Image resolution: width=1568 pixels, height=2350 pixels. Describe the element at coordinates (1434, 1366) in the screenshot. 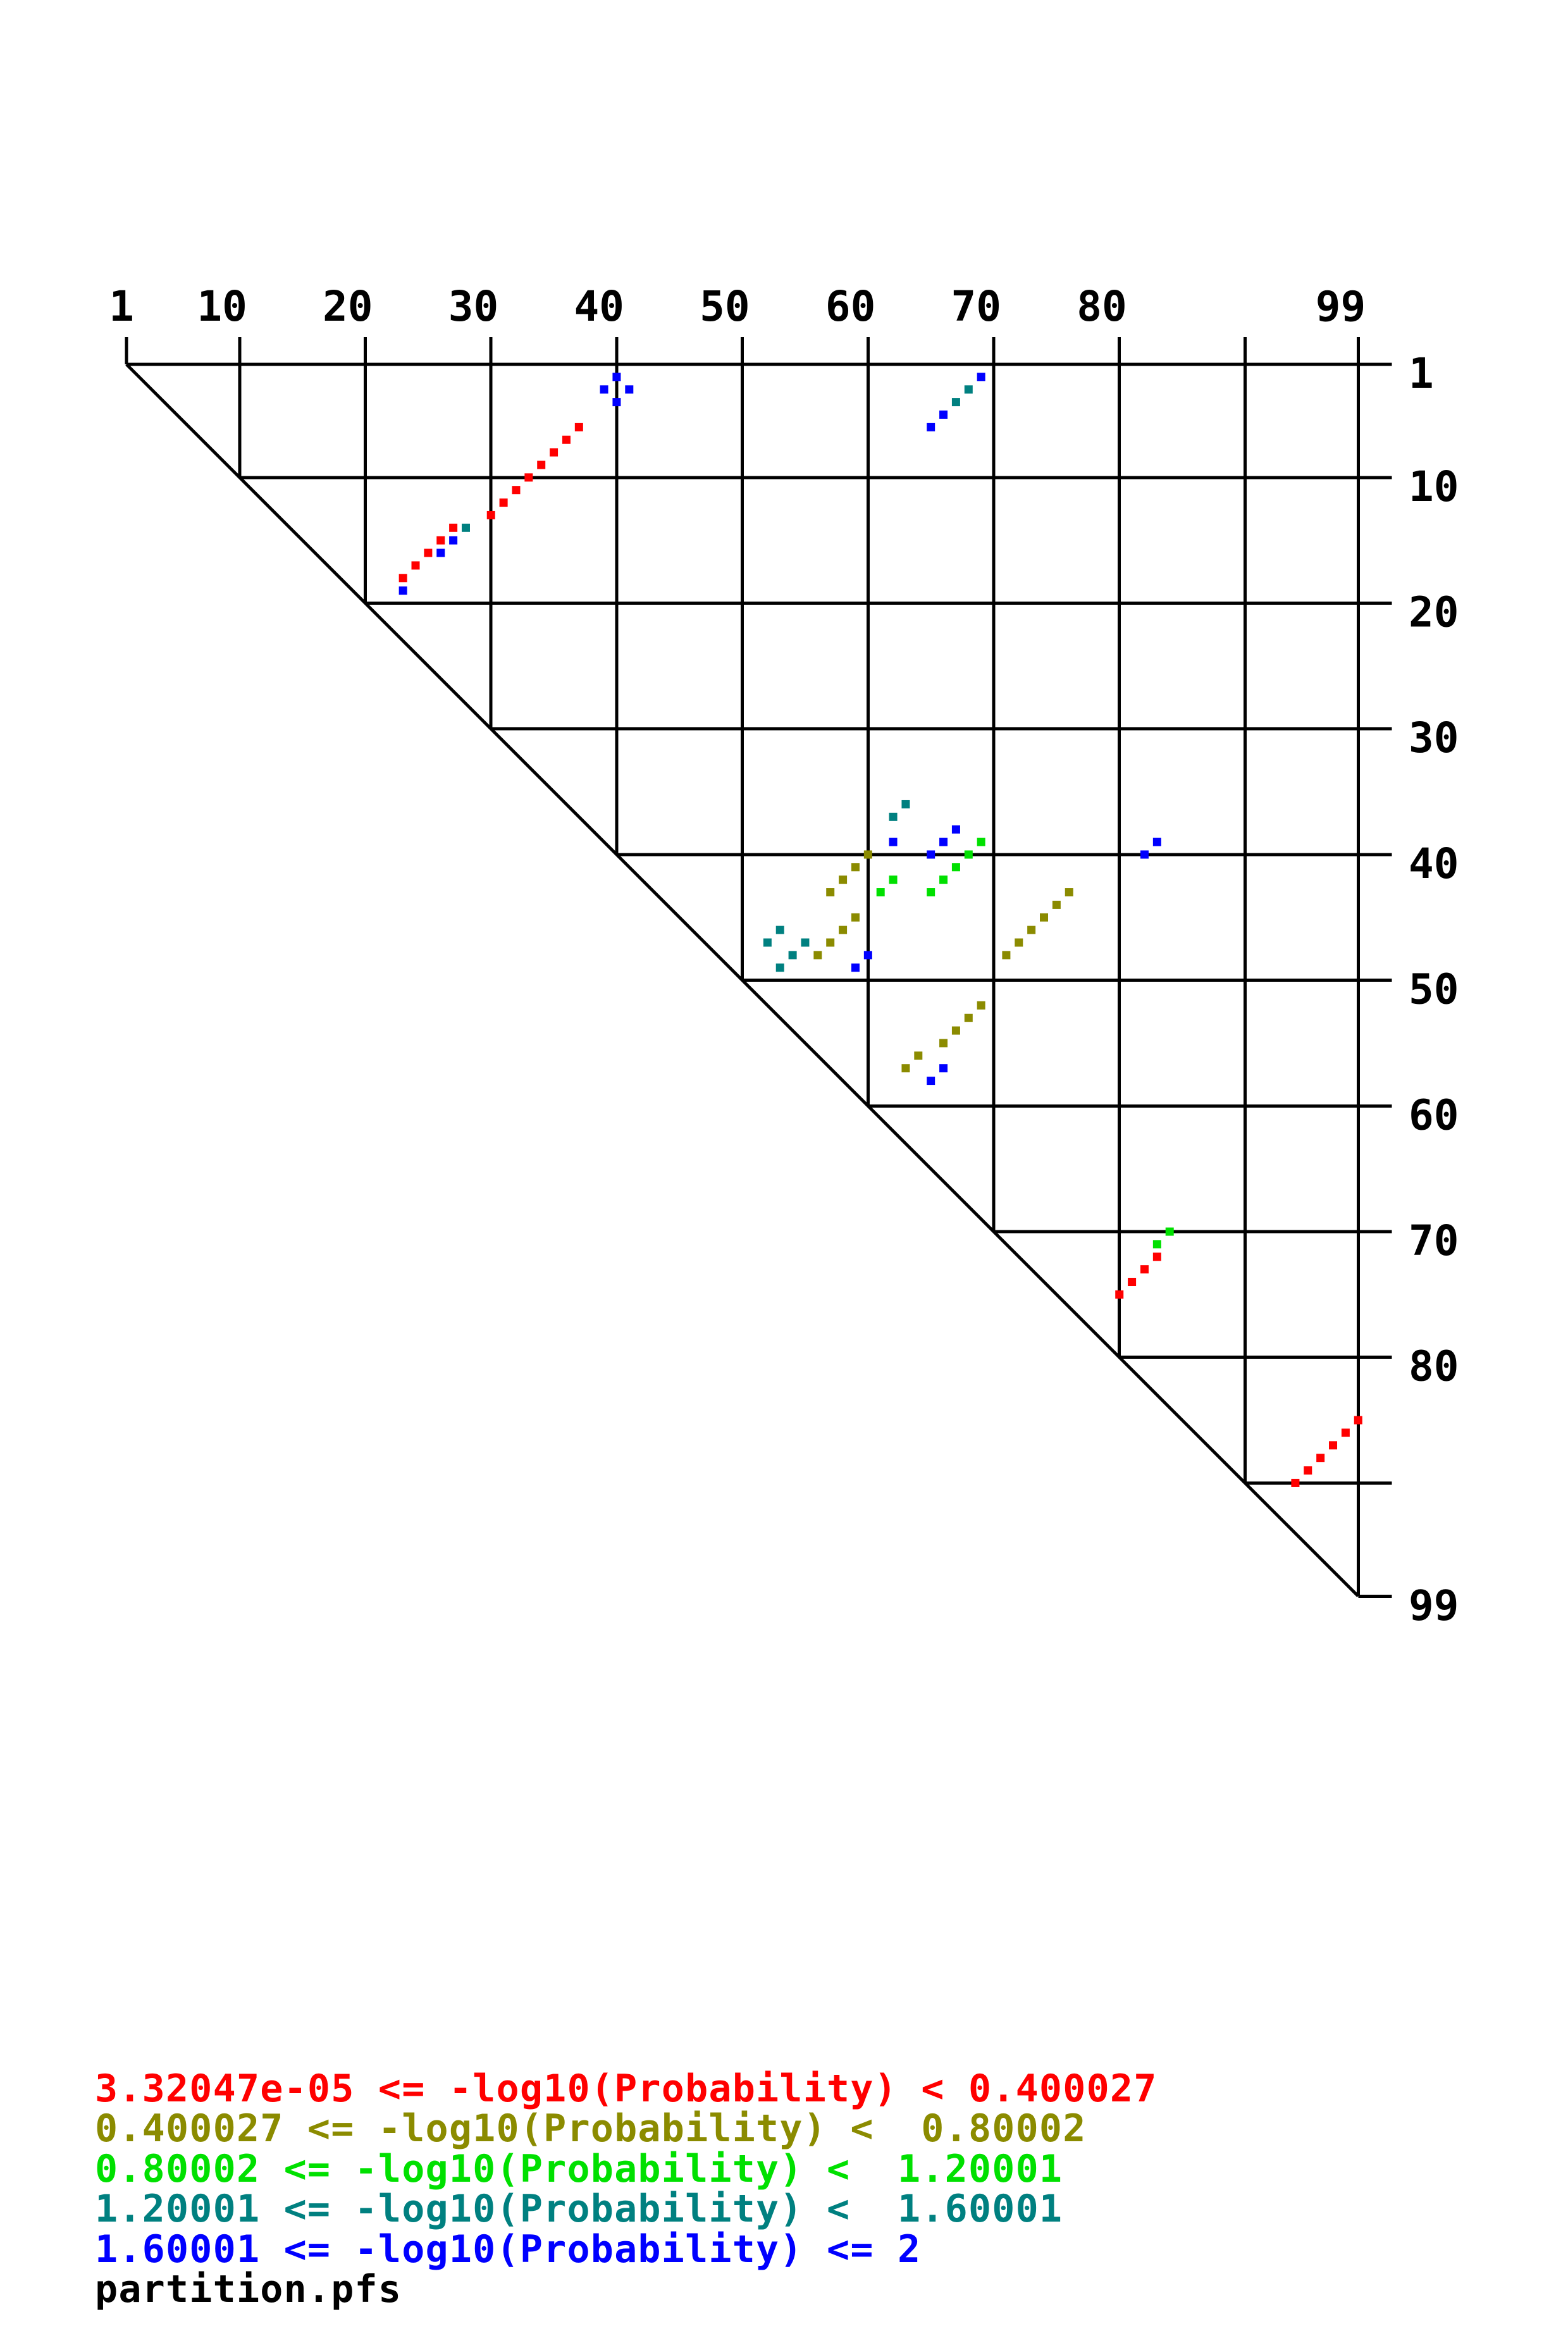

I see `y-tick-label-80: 80` at that location.